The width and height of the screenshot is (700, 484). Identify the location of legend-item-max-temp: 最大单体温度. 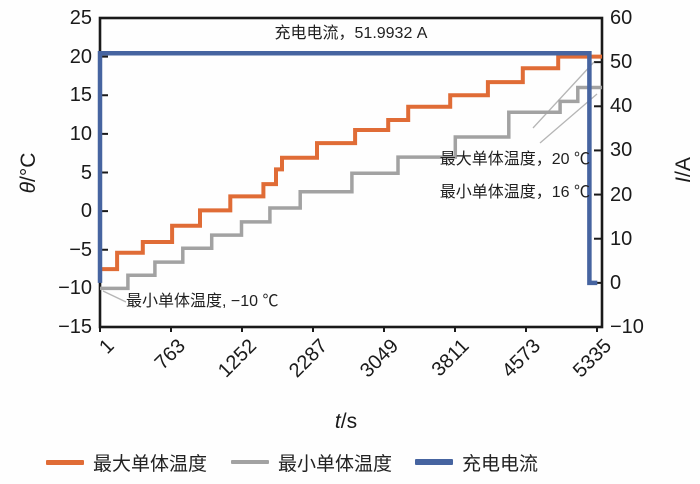
(127, 462).